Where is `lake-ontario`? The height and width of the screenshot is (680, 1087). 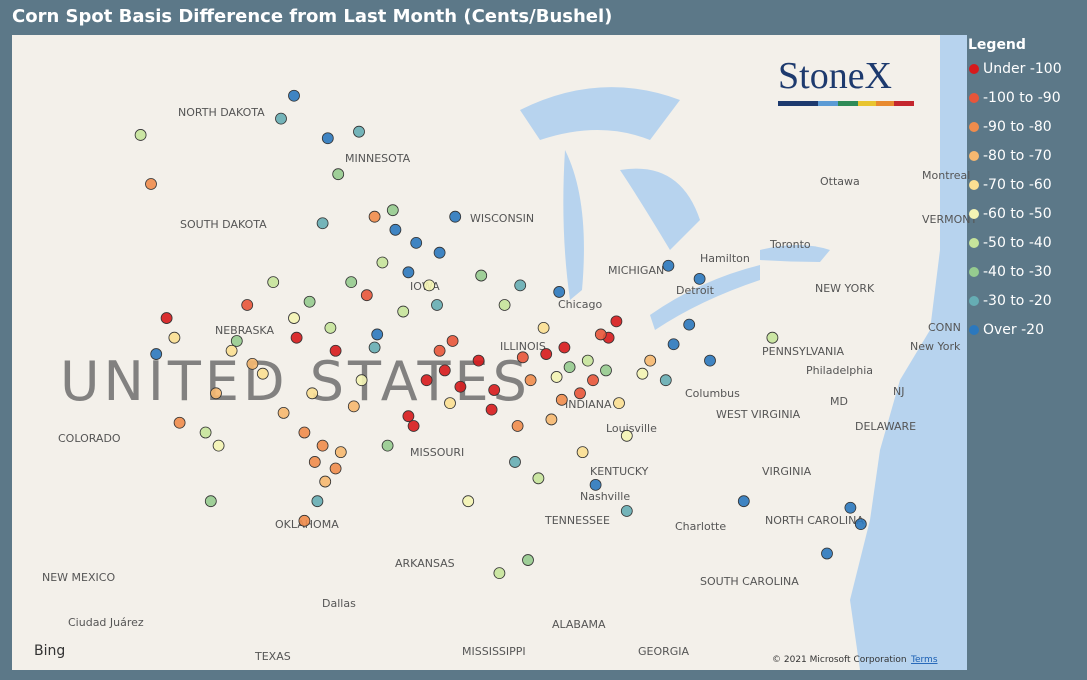 lake-ontario is located at coordinates (795, 253).